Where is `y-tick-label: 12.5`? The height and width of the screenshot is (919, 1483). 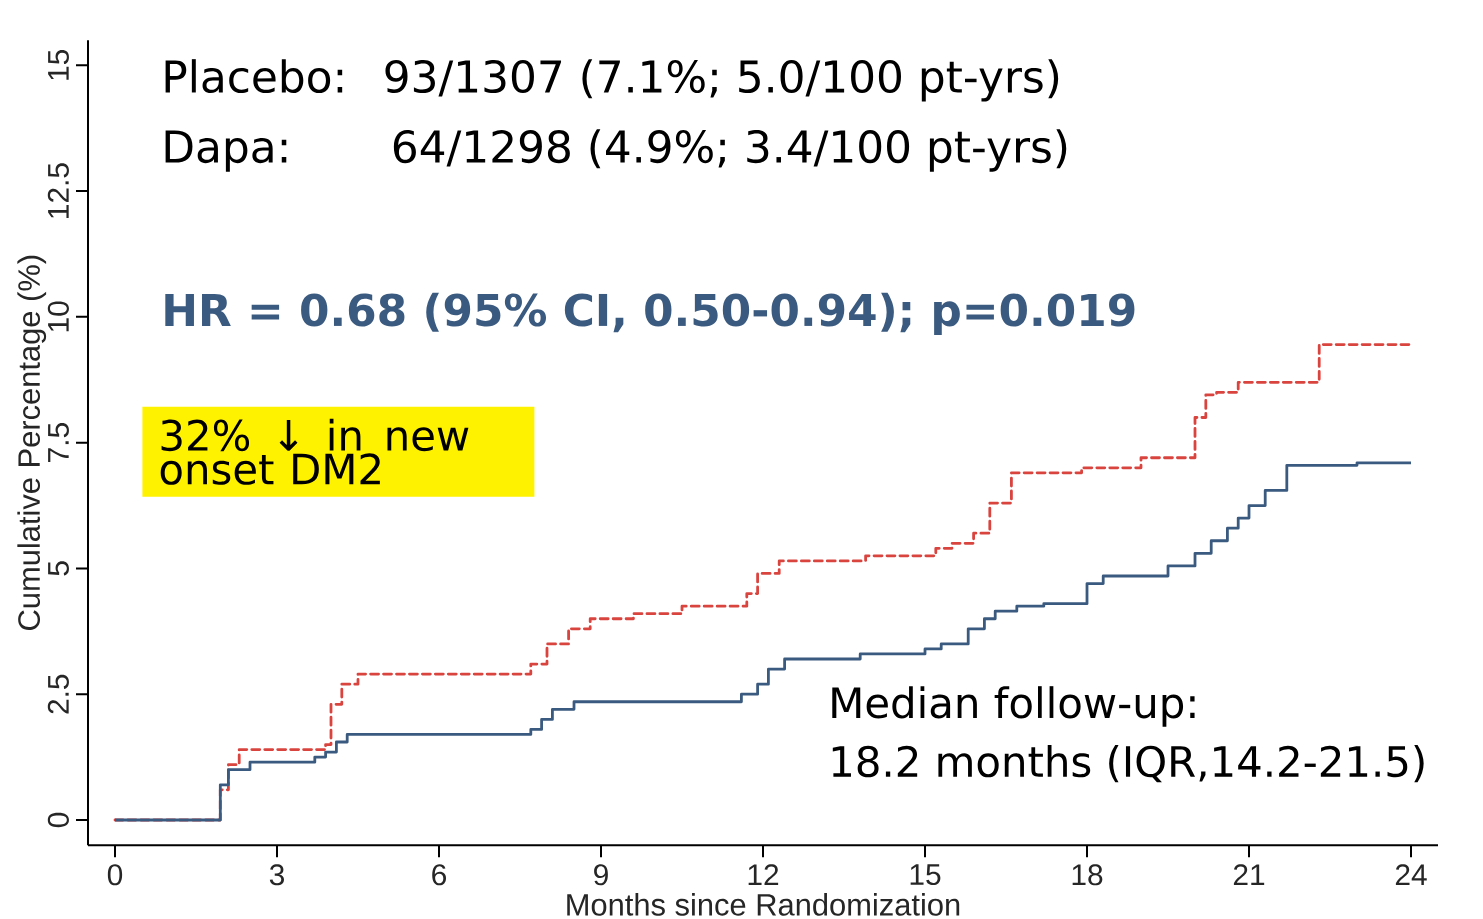 y-tick-label: 12.5 is located at coordinates (58, 190).